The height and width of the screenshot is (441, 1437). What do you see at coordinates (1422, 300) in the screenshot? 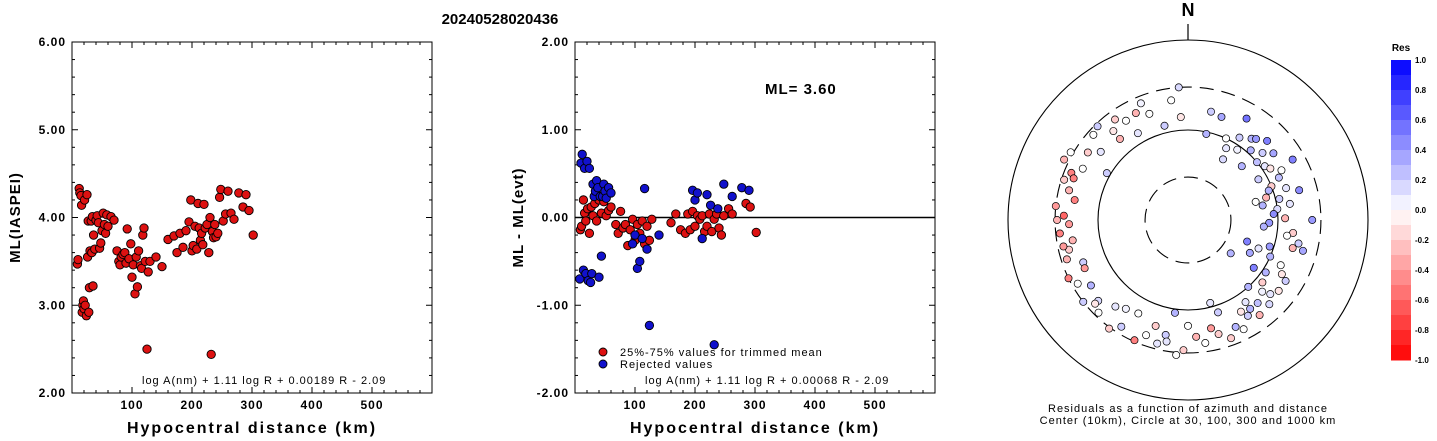
I see `colorbar-tick-label: -0.6` at bounding box center [1422, 300].